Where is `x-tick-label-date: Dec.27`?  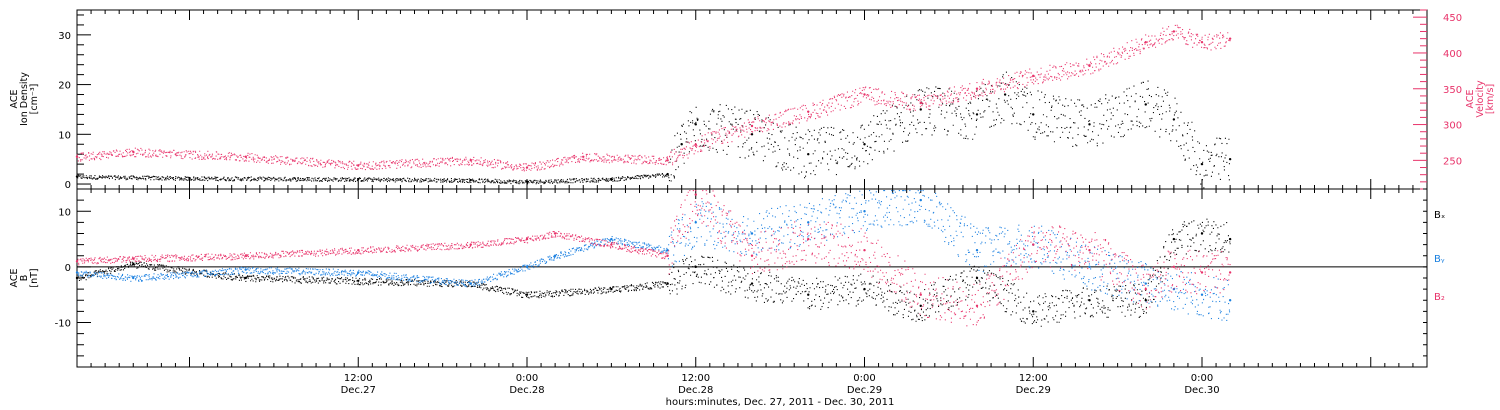
x-tick-label-date: Dec.27 is located at coordinates (358, 390).